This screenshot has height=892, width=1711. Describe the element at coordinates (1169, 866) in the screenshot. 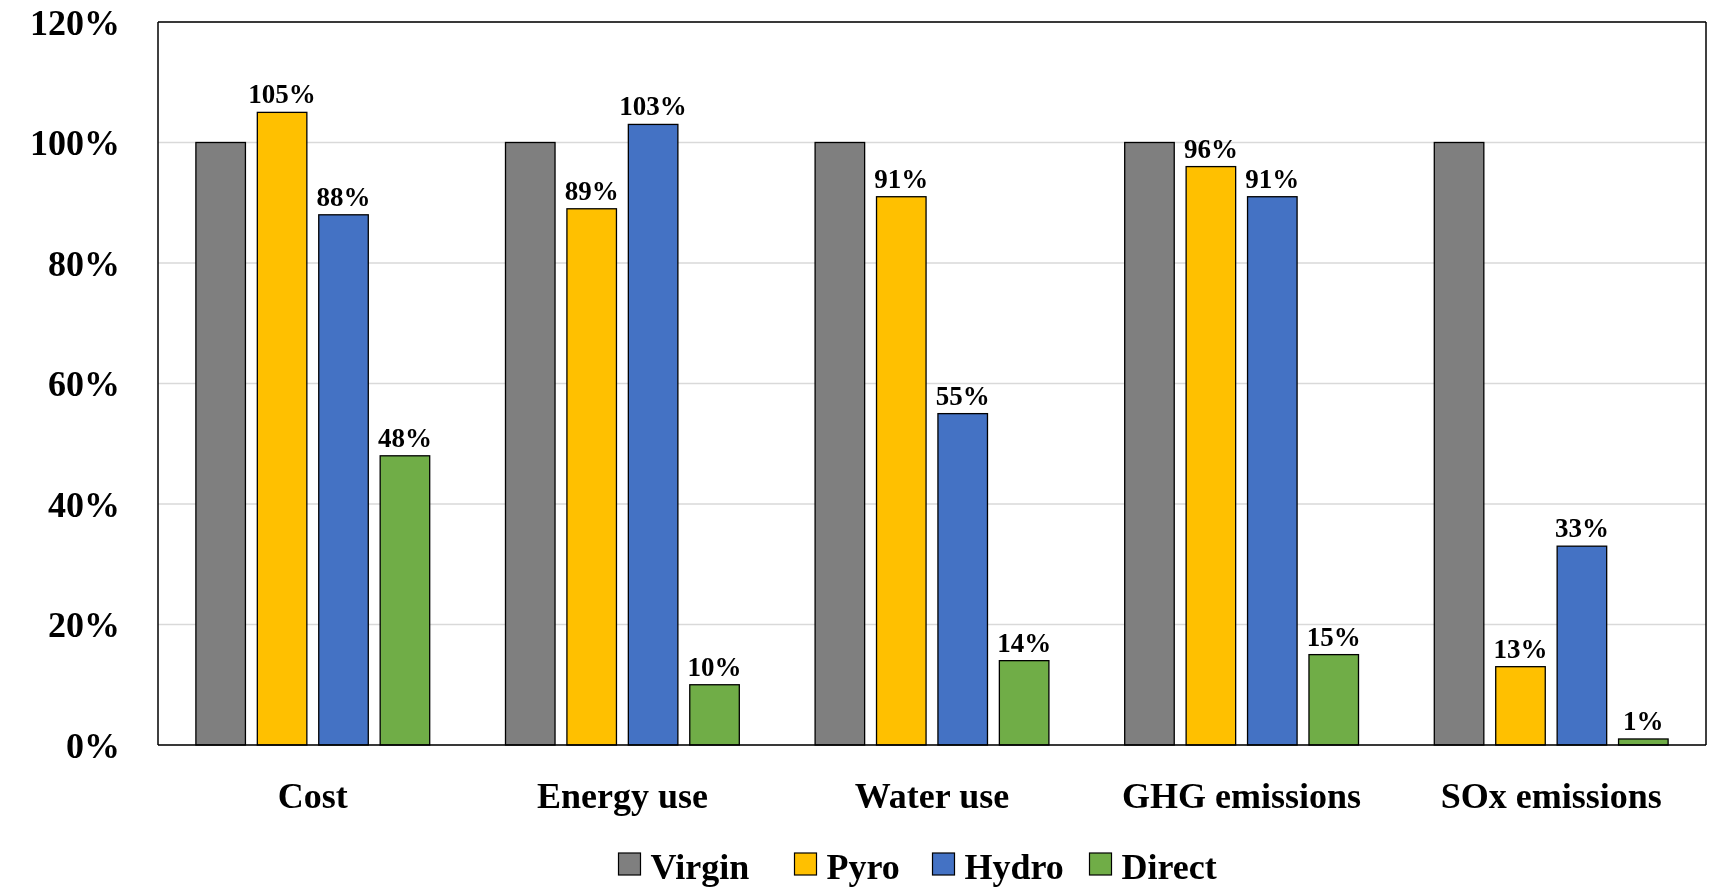

I see `legend-label: Direct` at that location.